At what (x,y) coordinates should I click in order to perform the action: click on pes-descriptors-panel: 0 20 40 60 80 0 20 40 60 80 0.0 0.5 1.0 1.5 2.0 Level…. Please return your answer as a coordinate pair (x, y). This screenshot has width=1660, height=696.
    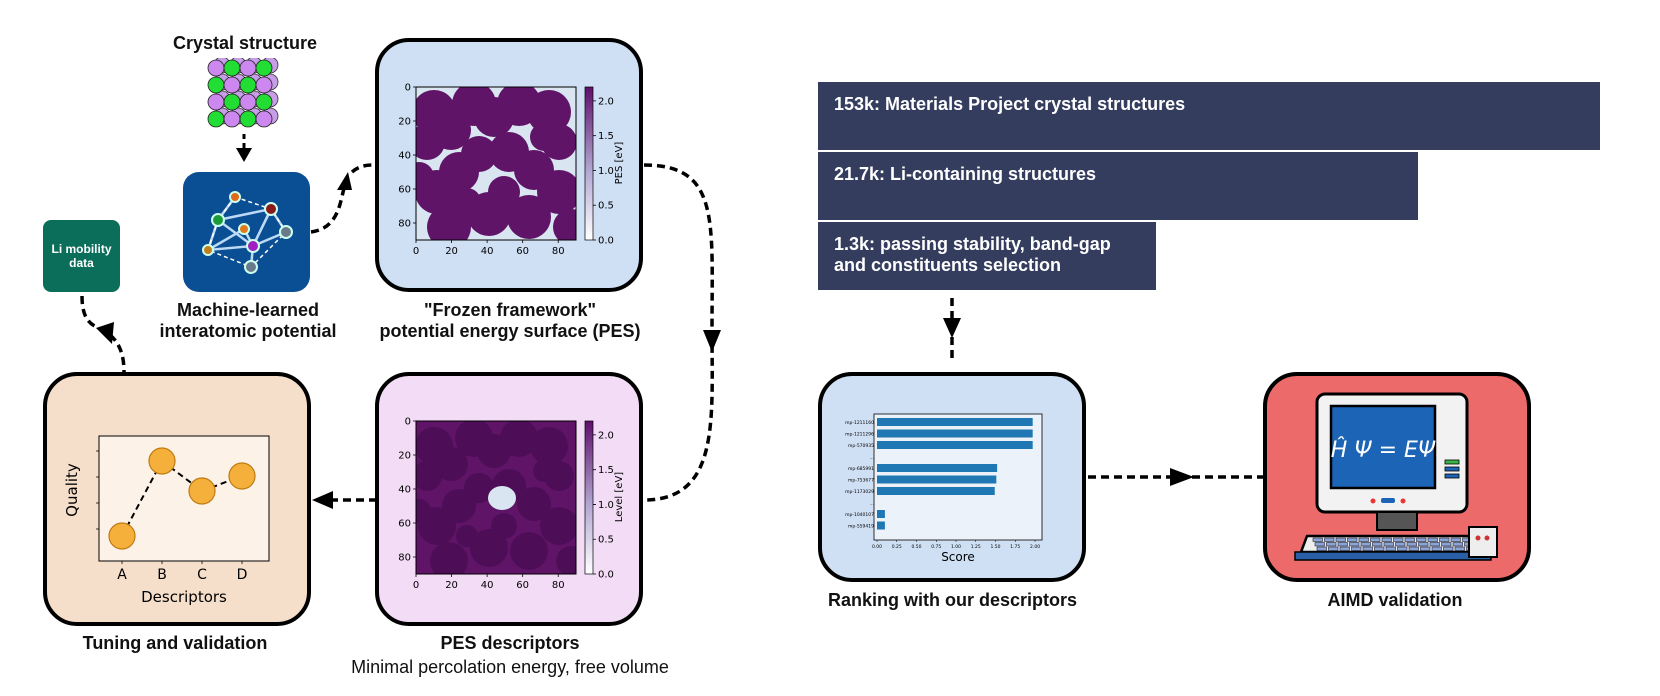
    Looking at the image, I should click on (509, 499).